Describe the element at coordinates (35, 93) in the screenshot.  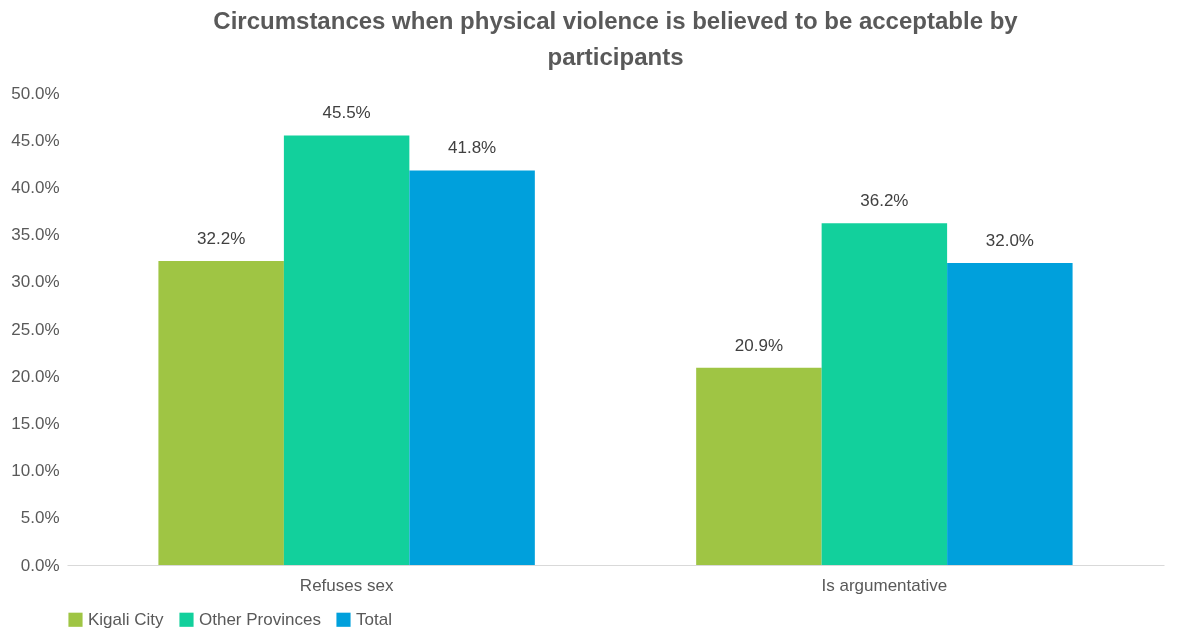
I see `y-tick-label: 50.0%` at that location.